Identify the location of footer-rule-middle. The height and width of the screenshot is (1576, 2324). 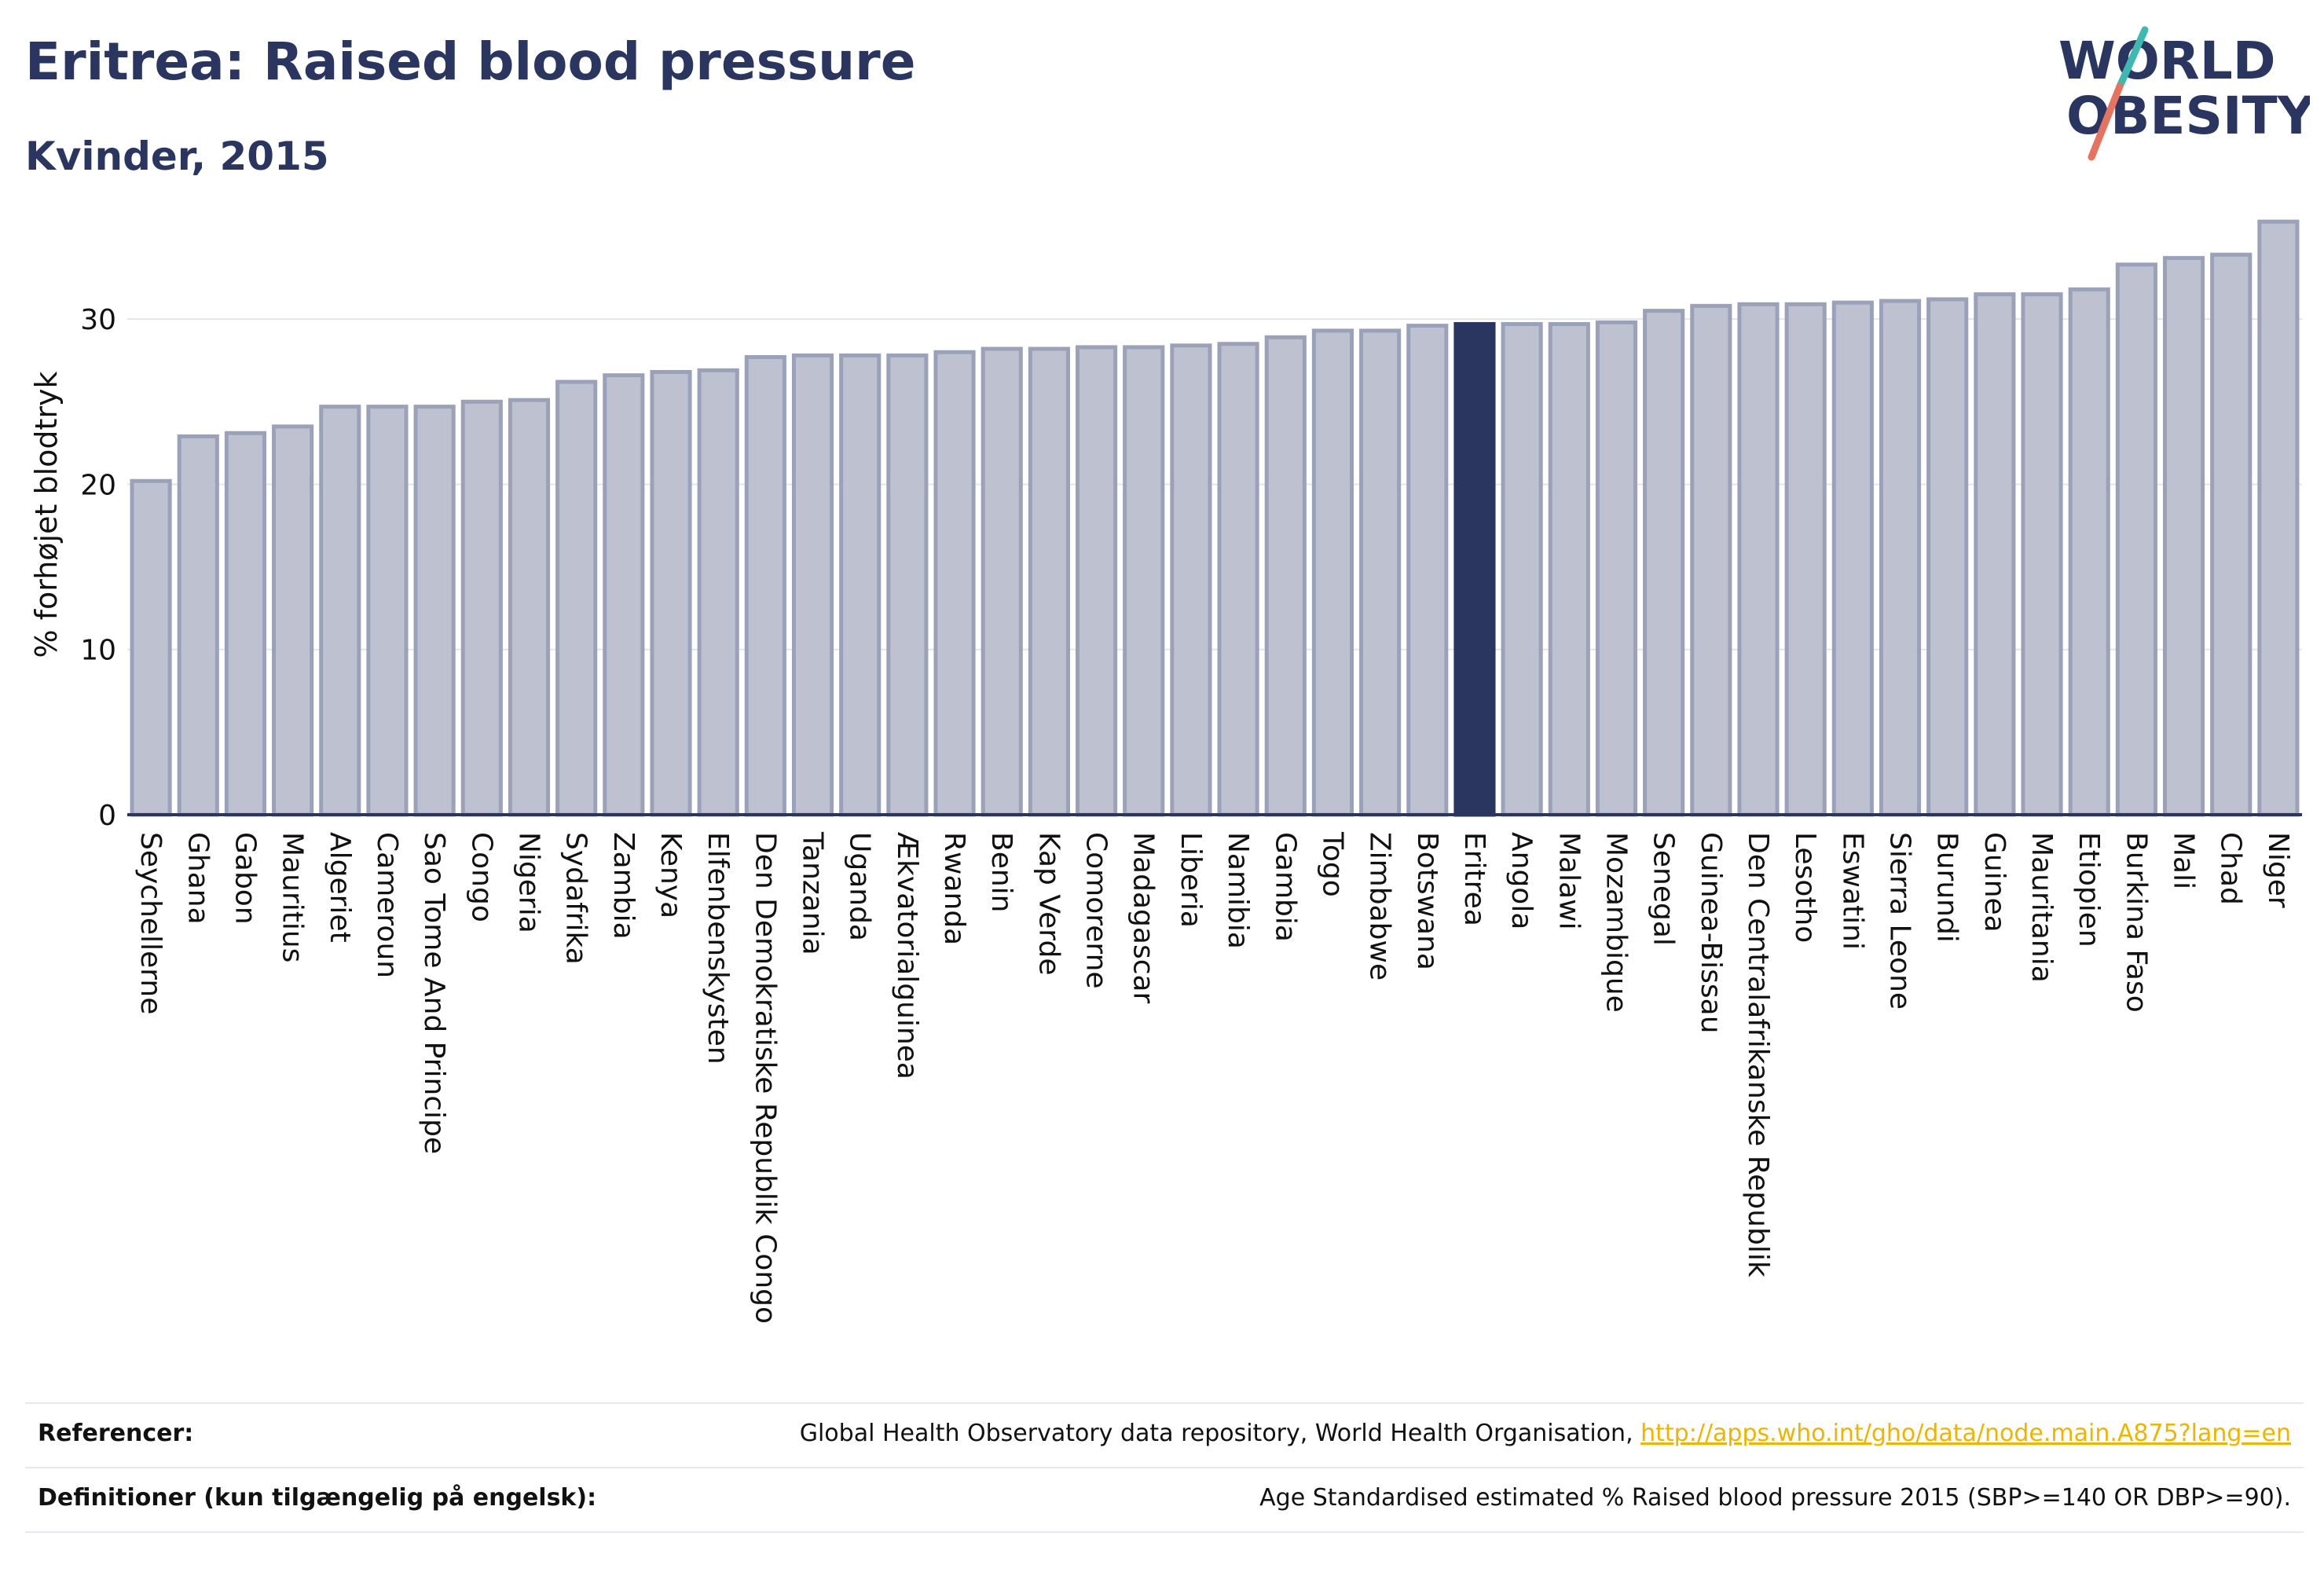
(1164, 1467).